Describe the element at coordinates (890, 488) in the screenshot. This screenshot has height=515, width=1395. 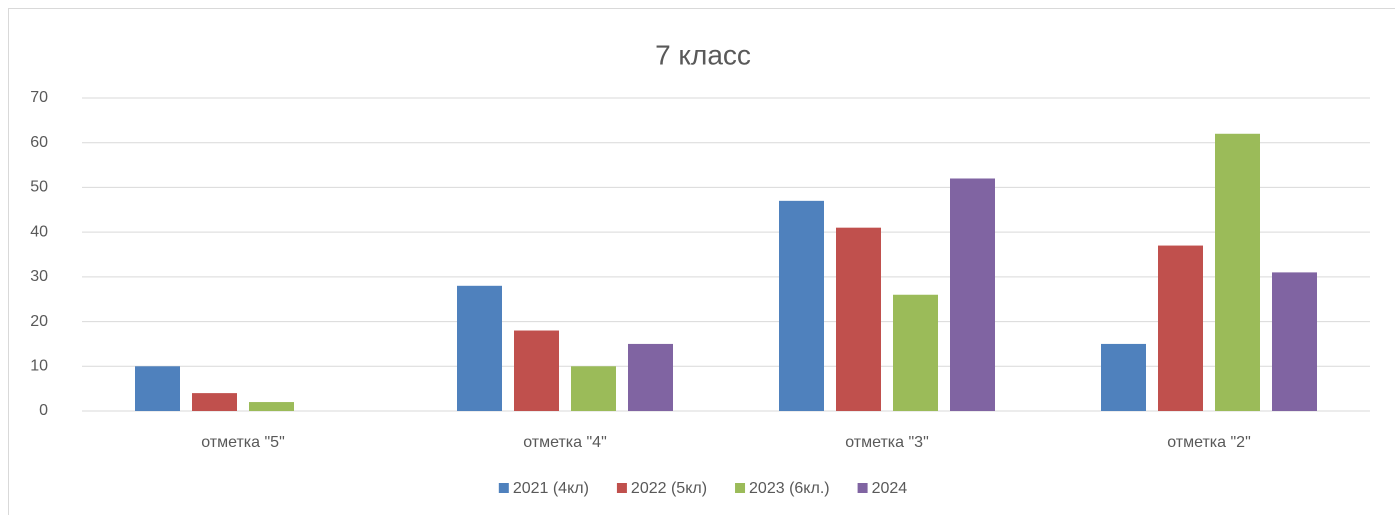
I see `legend-label: 2024` at that location.